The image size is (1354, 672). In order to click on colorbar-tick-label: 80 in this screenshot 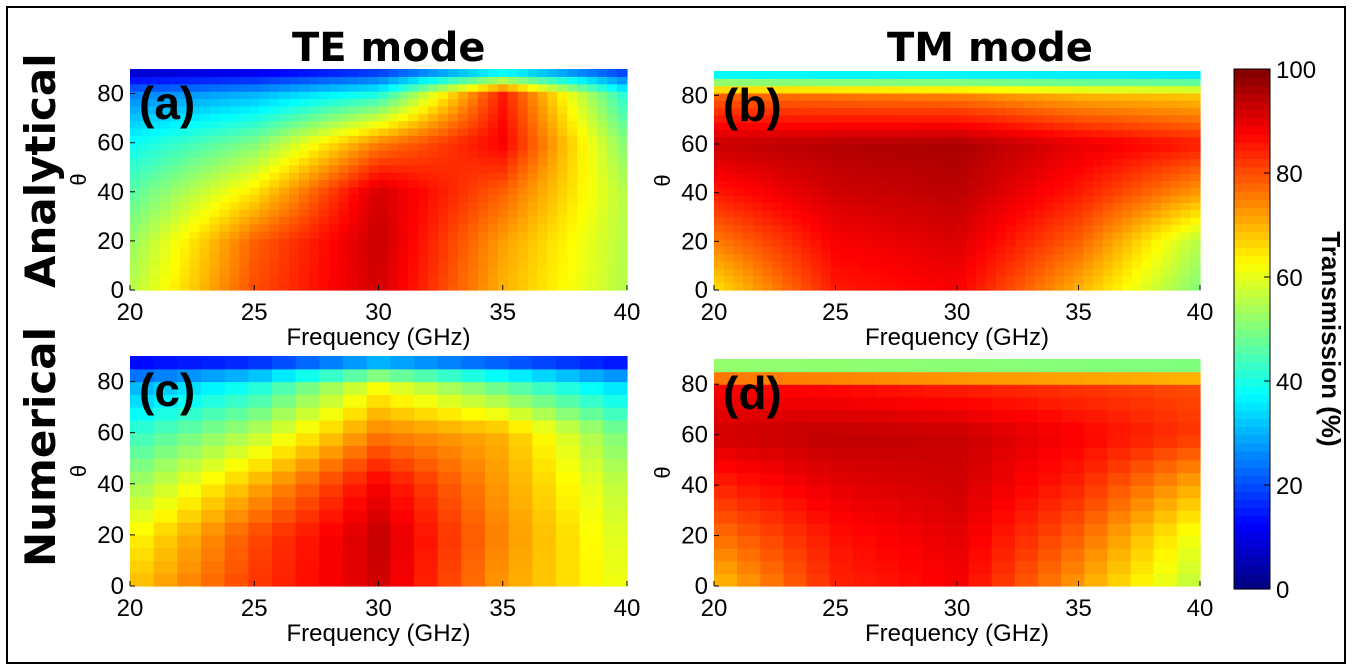, I will do `click(1289, 174)`.